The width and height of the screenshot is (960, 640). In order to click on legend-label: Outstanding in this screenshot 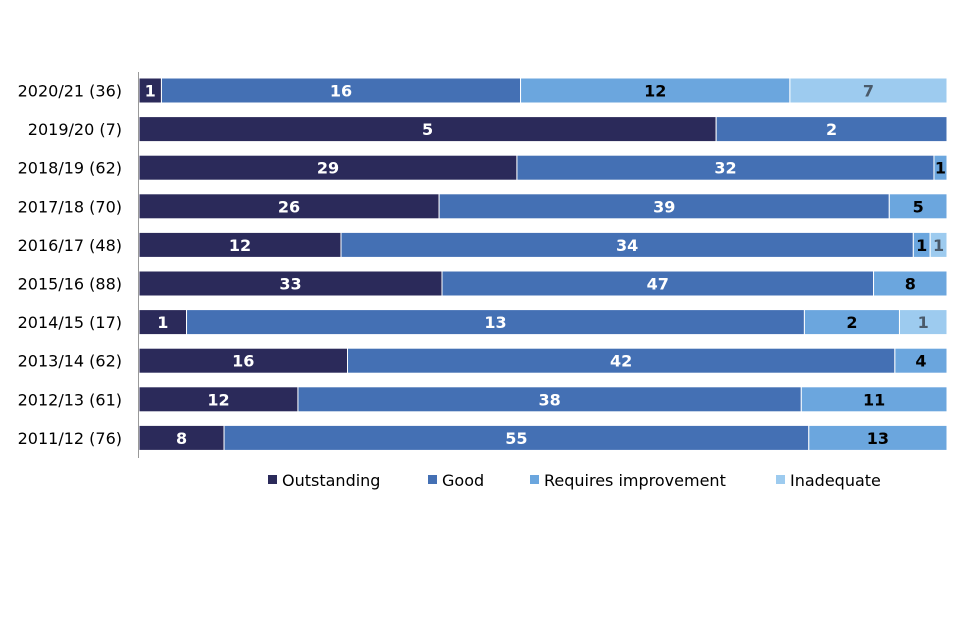, I will do `click(331, 480)`.